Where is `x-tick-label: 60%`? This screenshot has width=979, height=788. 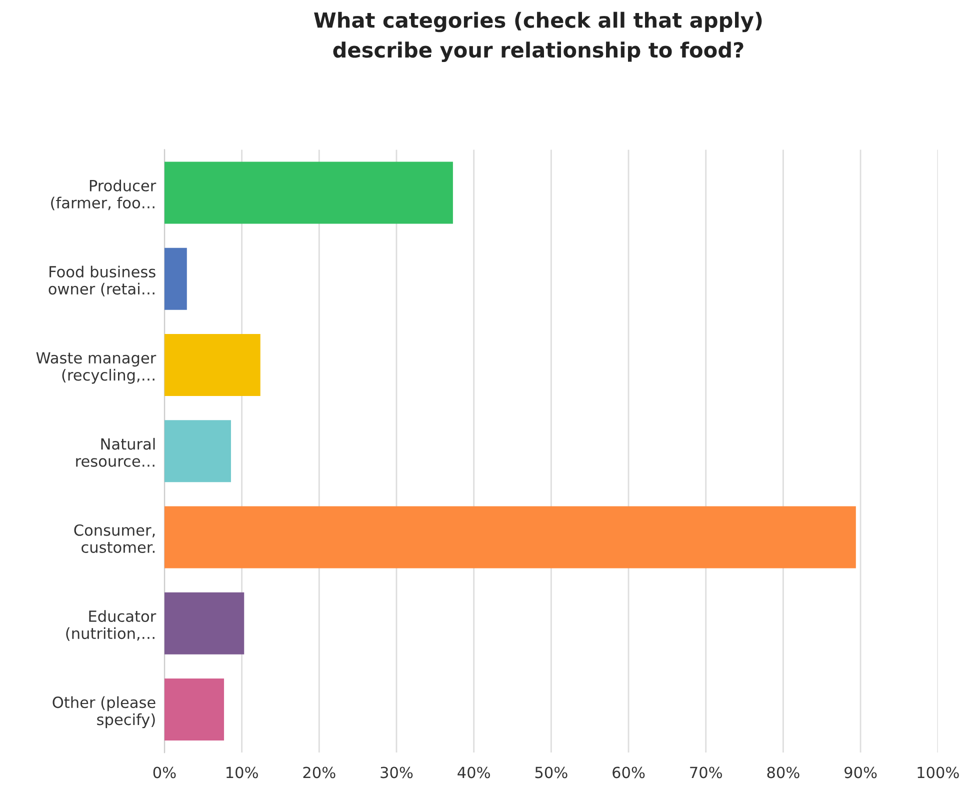
x-tick-label: 60% is located at coordinates (628, 772).